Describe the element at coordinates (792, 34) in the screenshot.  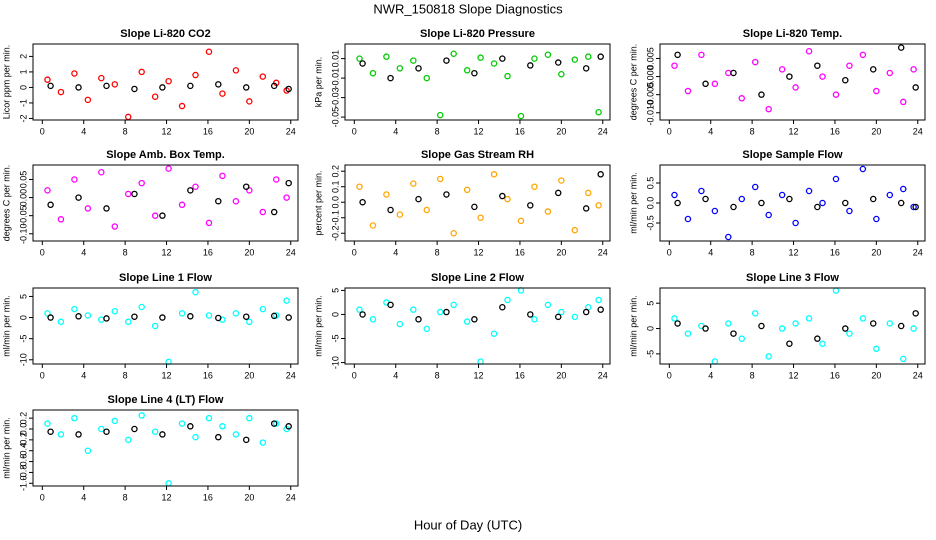
I see `panel-title: Slope Li-820 Temp.` at that location.